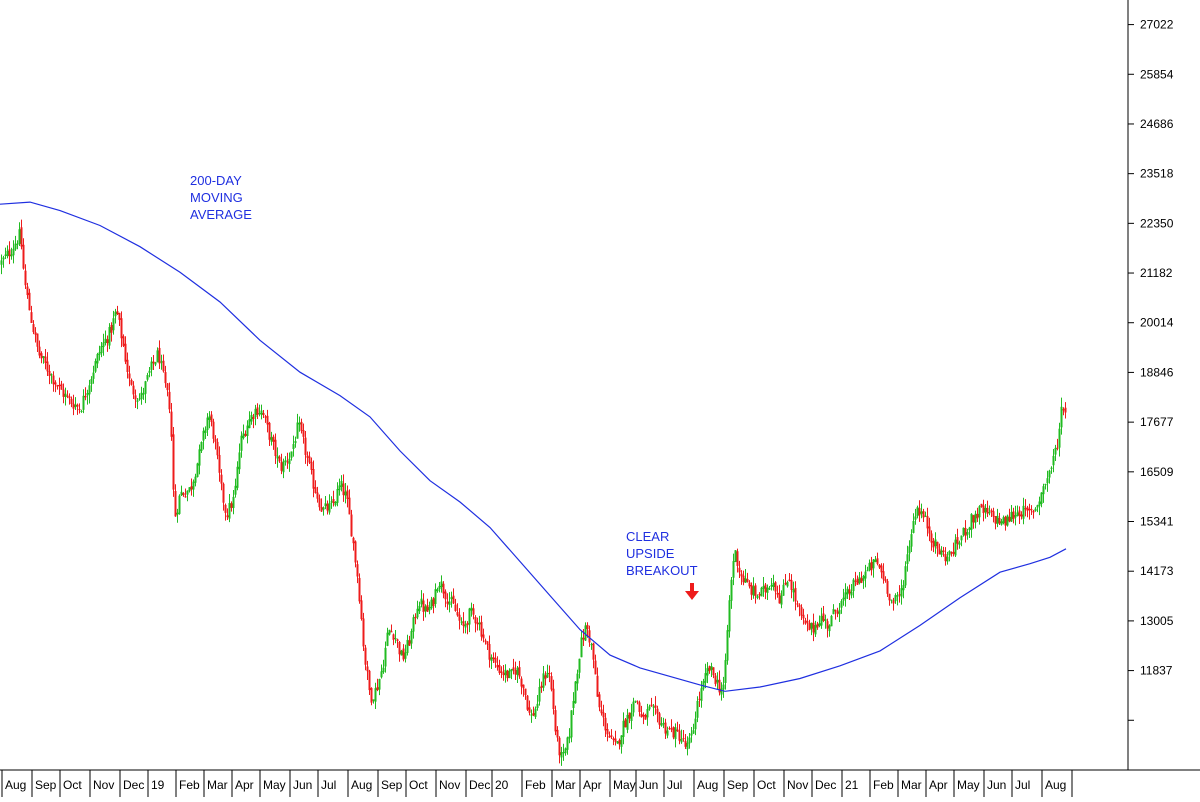 Image resolution: width=1200 pixels, height=802 pixels. I want to click on x-tick-label: Sep, so click(46, 785).